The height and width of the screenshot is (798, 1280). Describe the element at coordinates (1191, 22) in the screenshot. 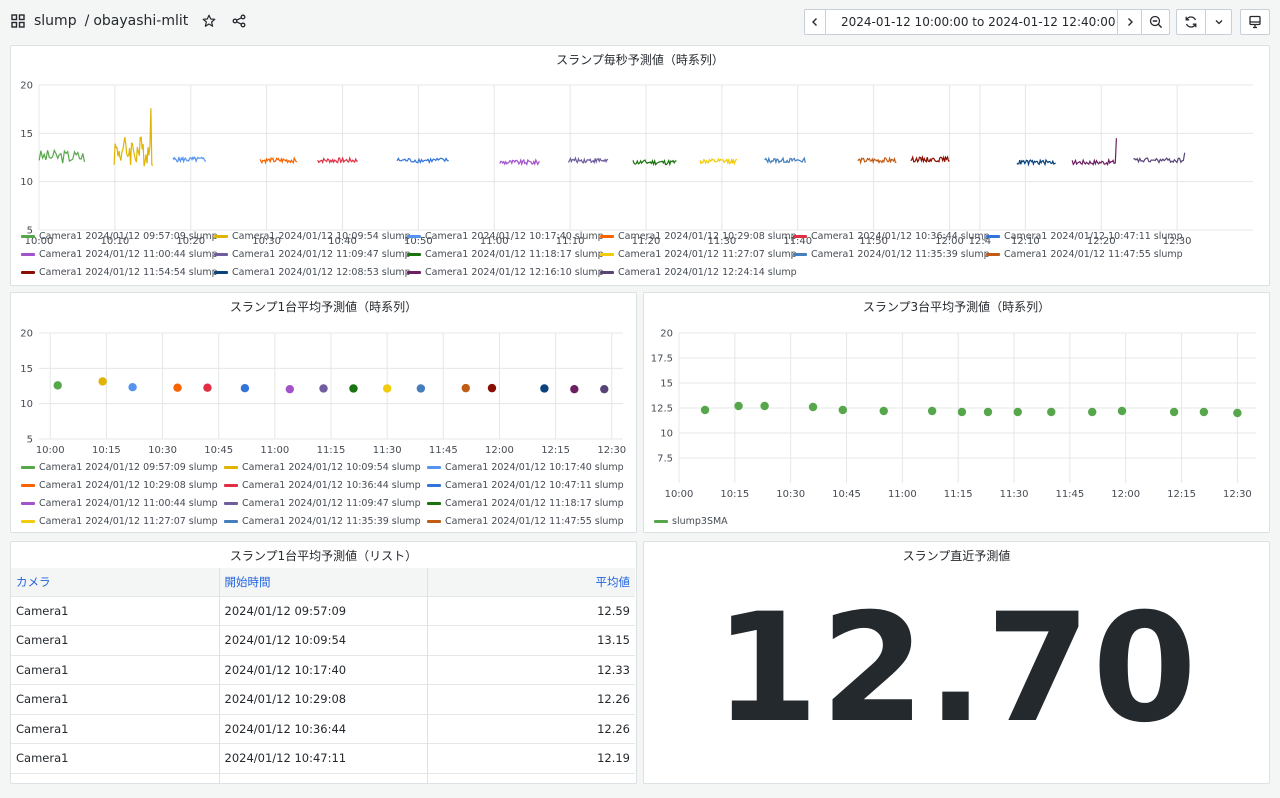

I see `refresh-button` at that location.